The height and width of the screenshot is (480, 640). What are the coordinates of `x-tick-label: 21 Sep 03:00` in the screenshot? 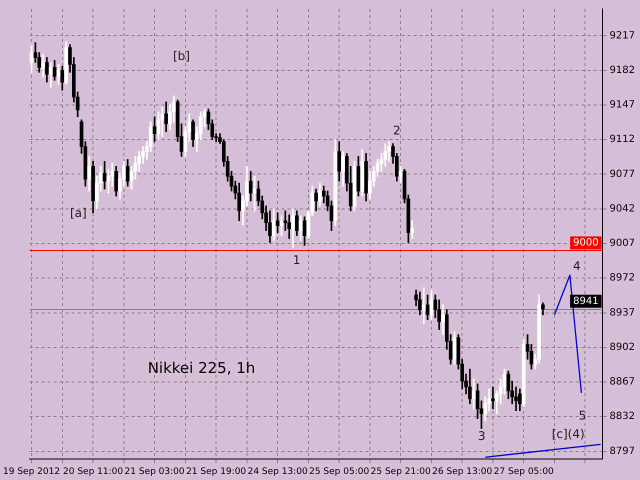 It's located at (154, 471).